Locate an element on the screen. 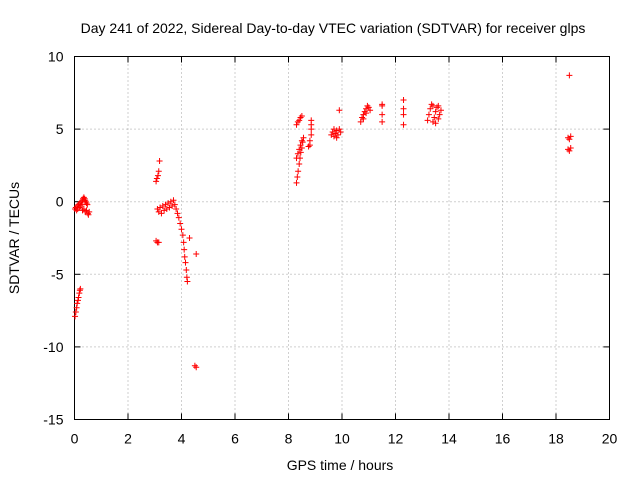  y-tick-label: 5 is located at coordinates (60, 129).